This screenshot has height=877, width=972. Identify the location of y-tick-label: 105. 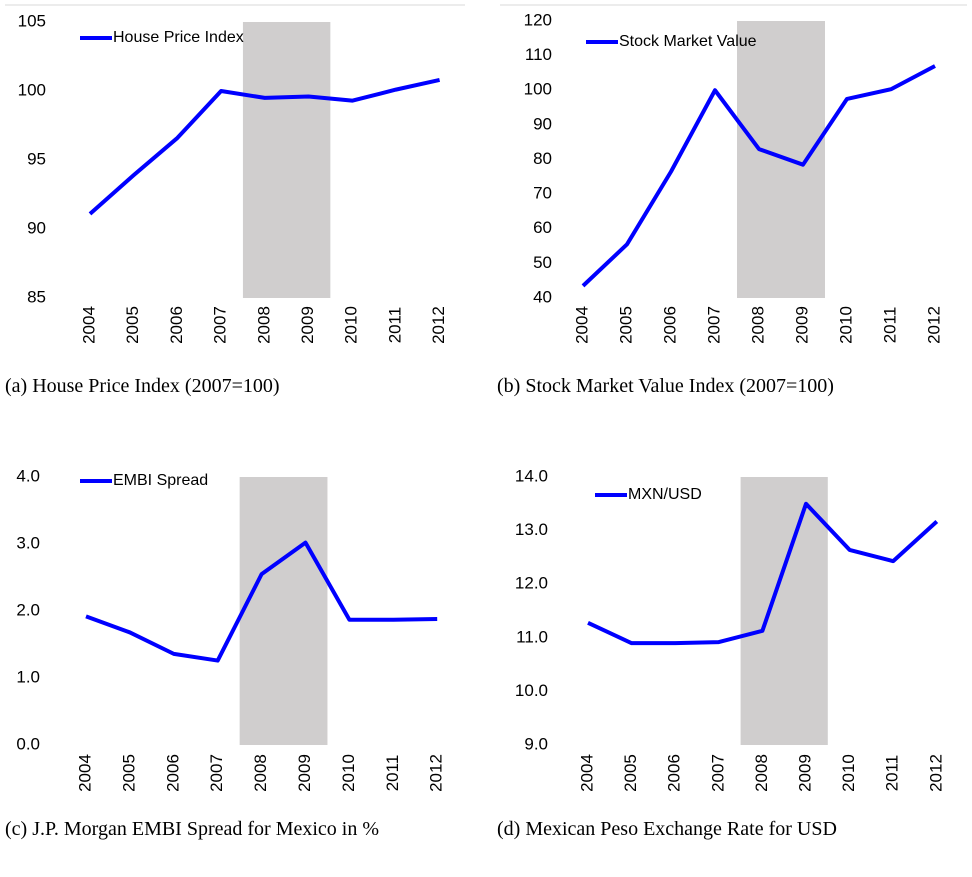
(32, 20).